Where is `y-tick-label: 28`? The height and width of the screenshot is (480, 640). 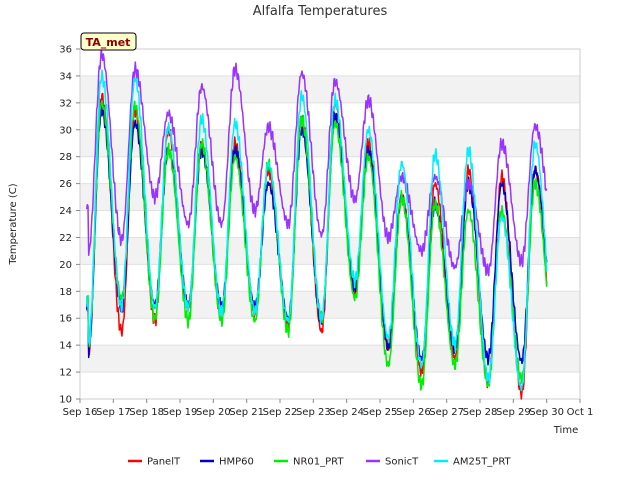
y-tick-label: 28 is located at coordinates (65, 157).